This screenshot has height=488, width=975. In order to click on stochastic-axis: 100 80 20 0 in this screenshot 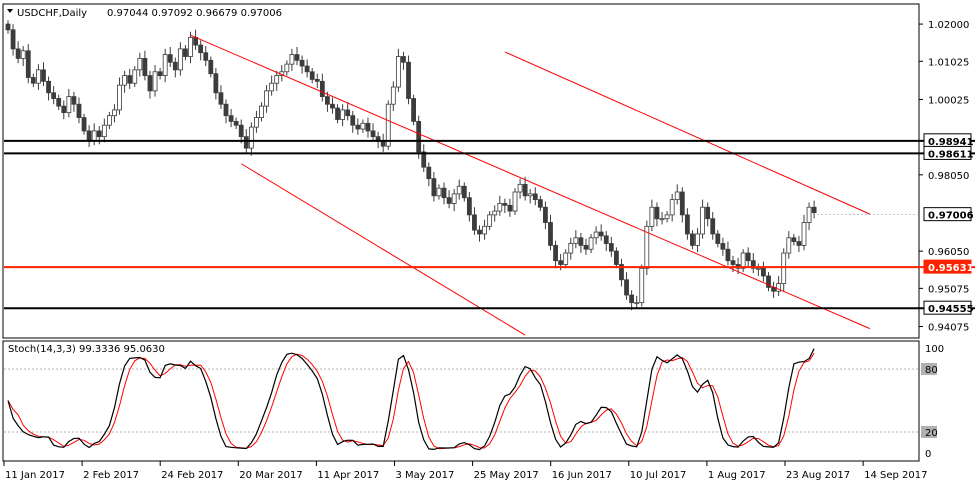, I will do `click(932, 402)`.